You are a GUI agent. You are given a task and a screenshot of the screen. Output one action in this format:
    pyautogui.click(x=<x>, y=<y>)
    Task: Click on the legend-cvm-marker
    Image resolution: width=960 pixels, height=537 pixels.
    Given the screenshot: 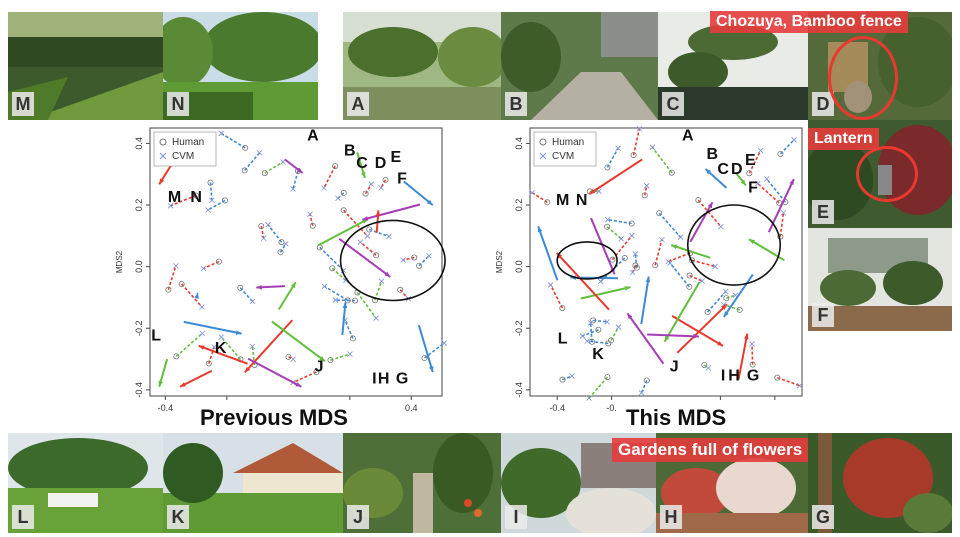 What is the action you would take?
    pyautogui.click(x=163, y=156)
    